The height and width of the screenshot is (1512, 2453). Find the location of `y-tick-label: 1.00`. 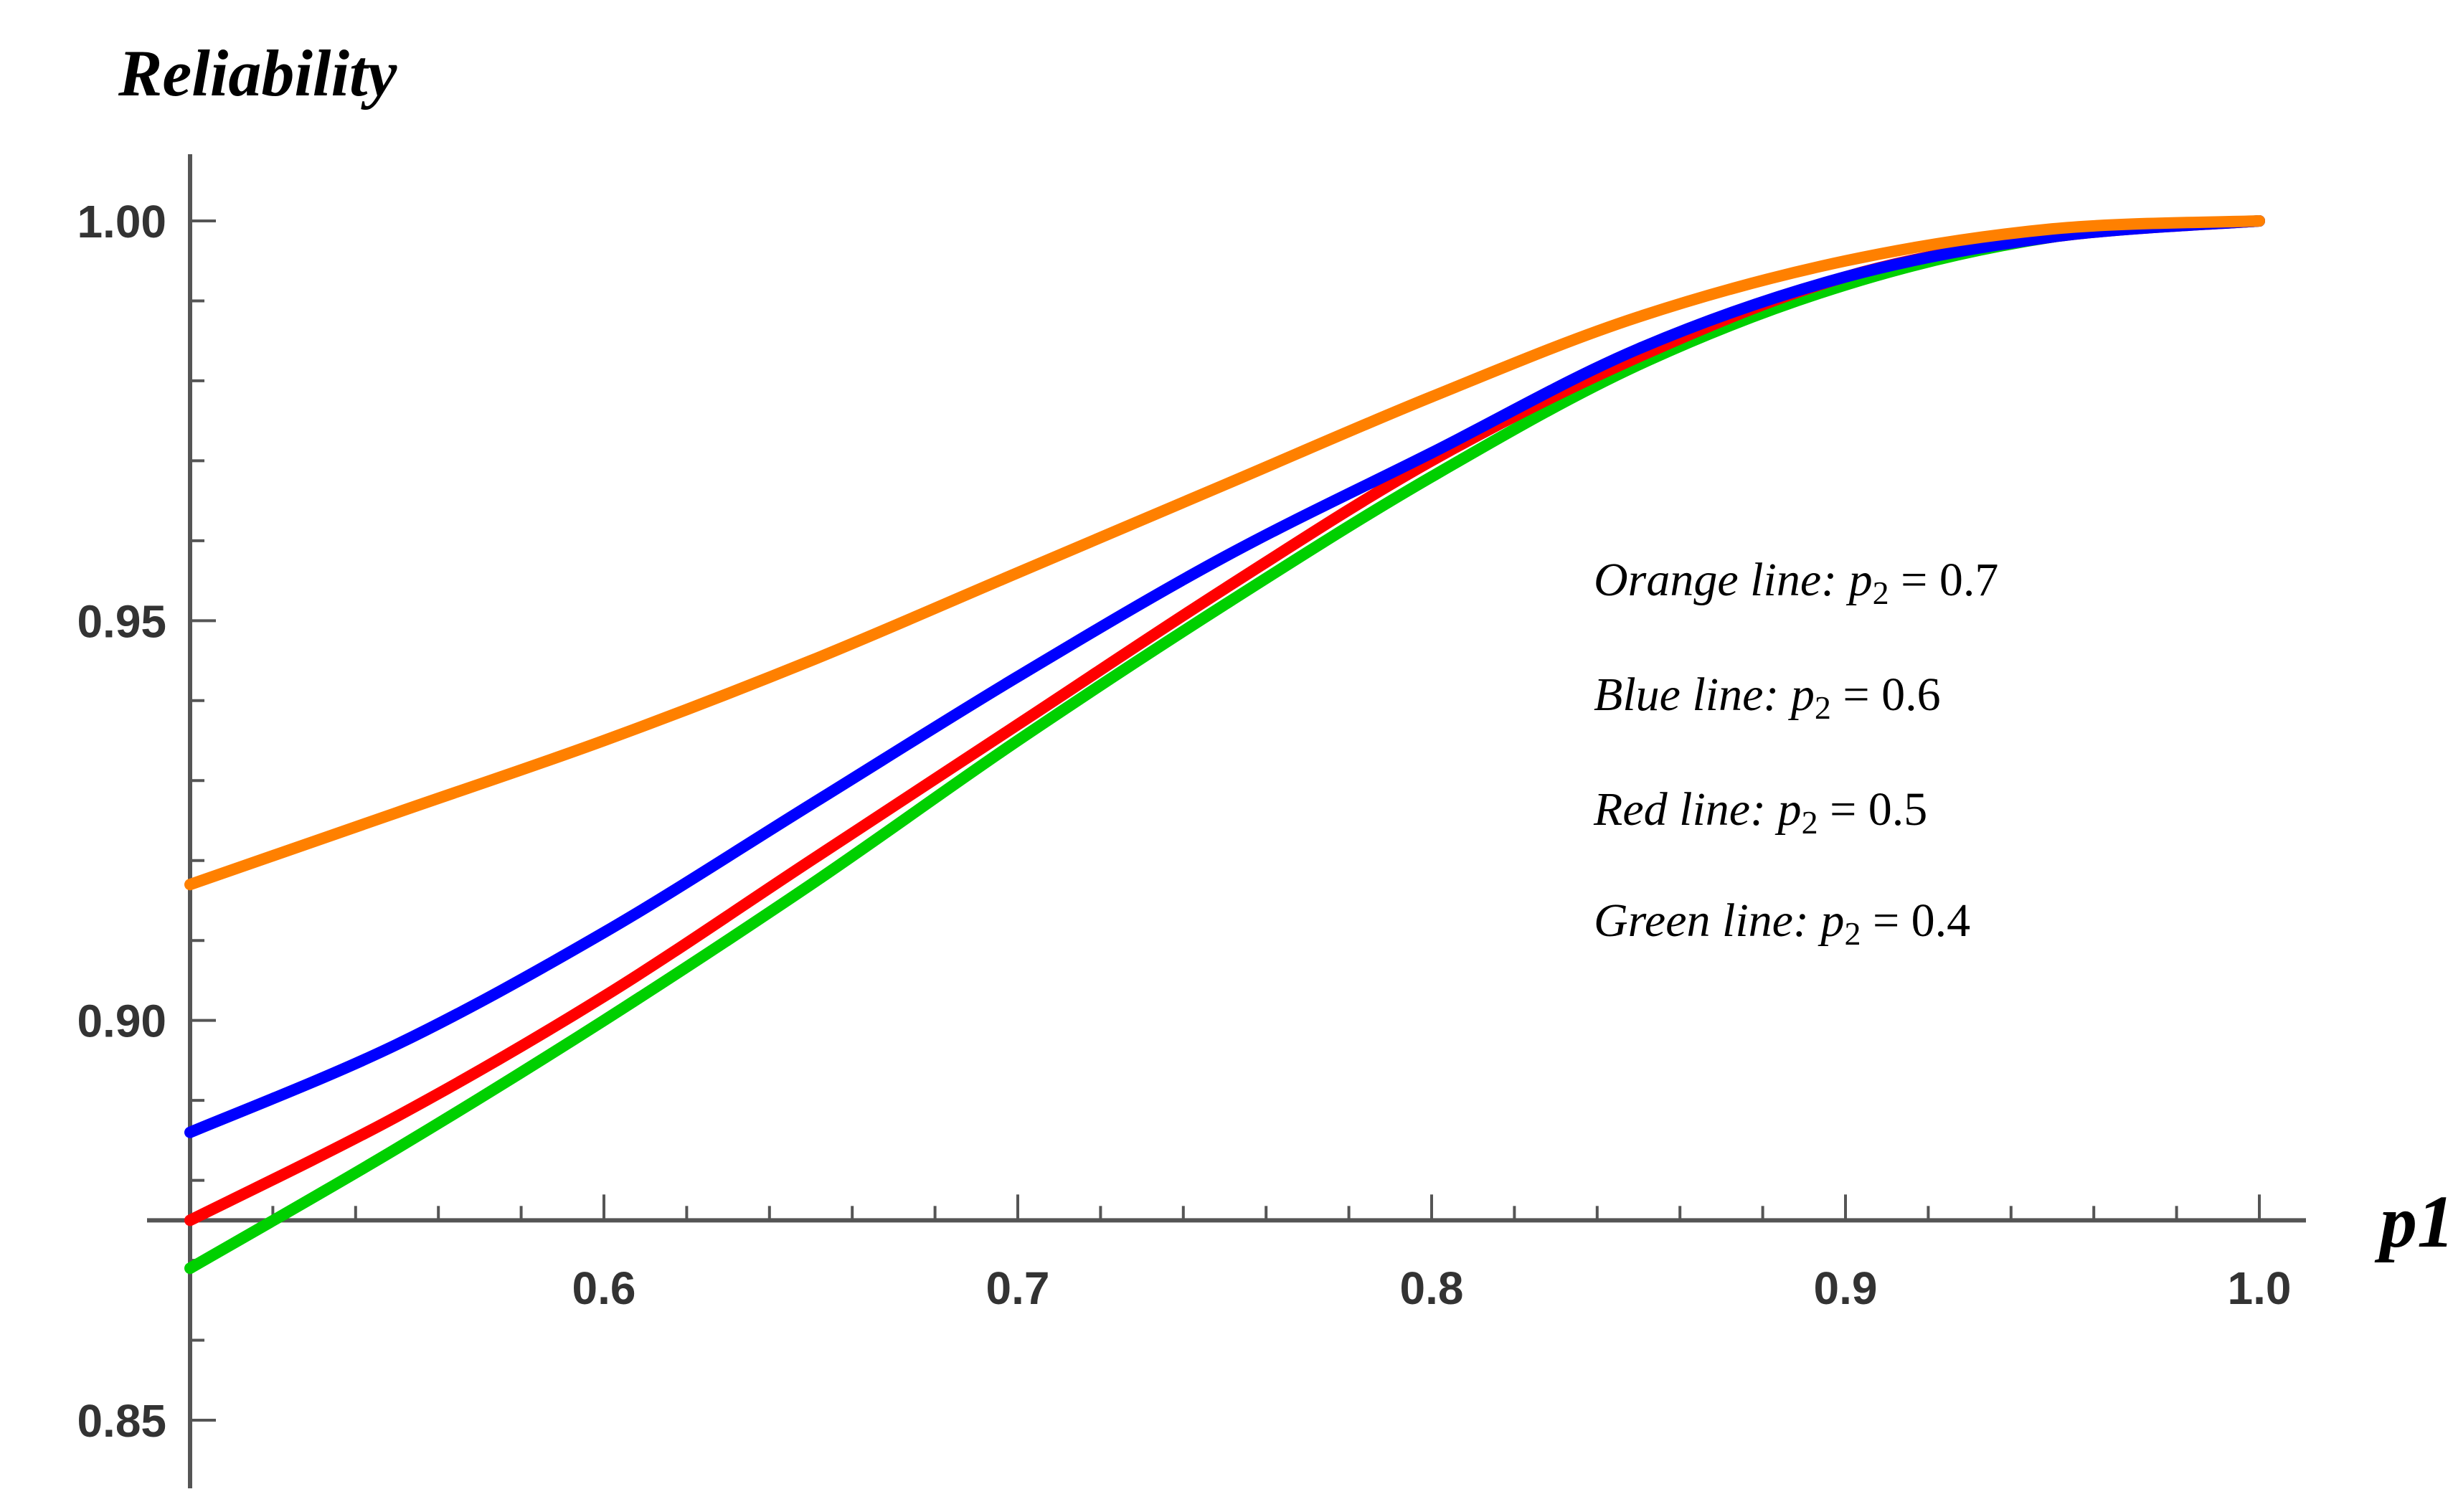

y-tick-label: 1.00 is located at coordinates (122, 222).